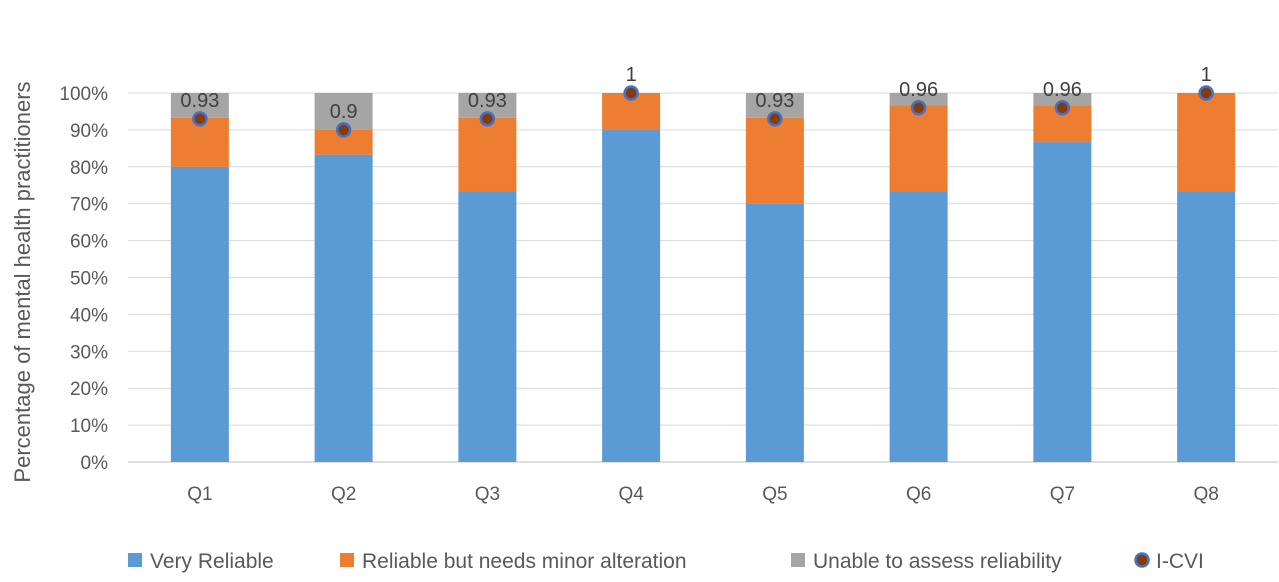  What do you see at coordinates (89, 426) in the screenshot?
I see `y-tick-label: 10%` at bounding box center [89, 426].